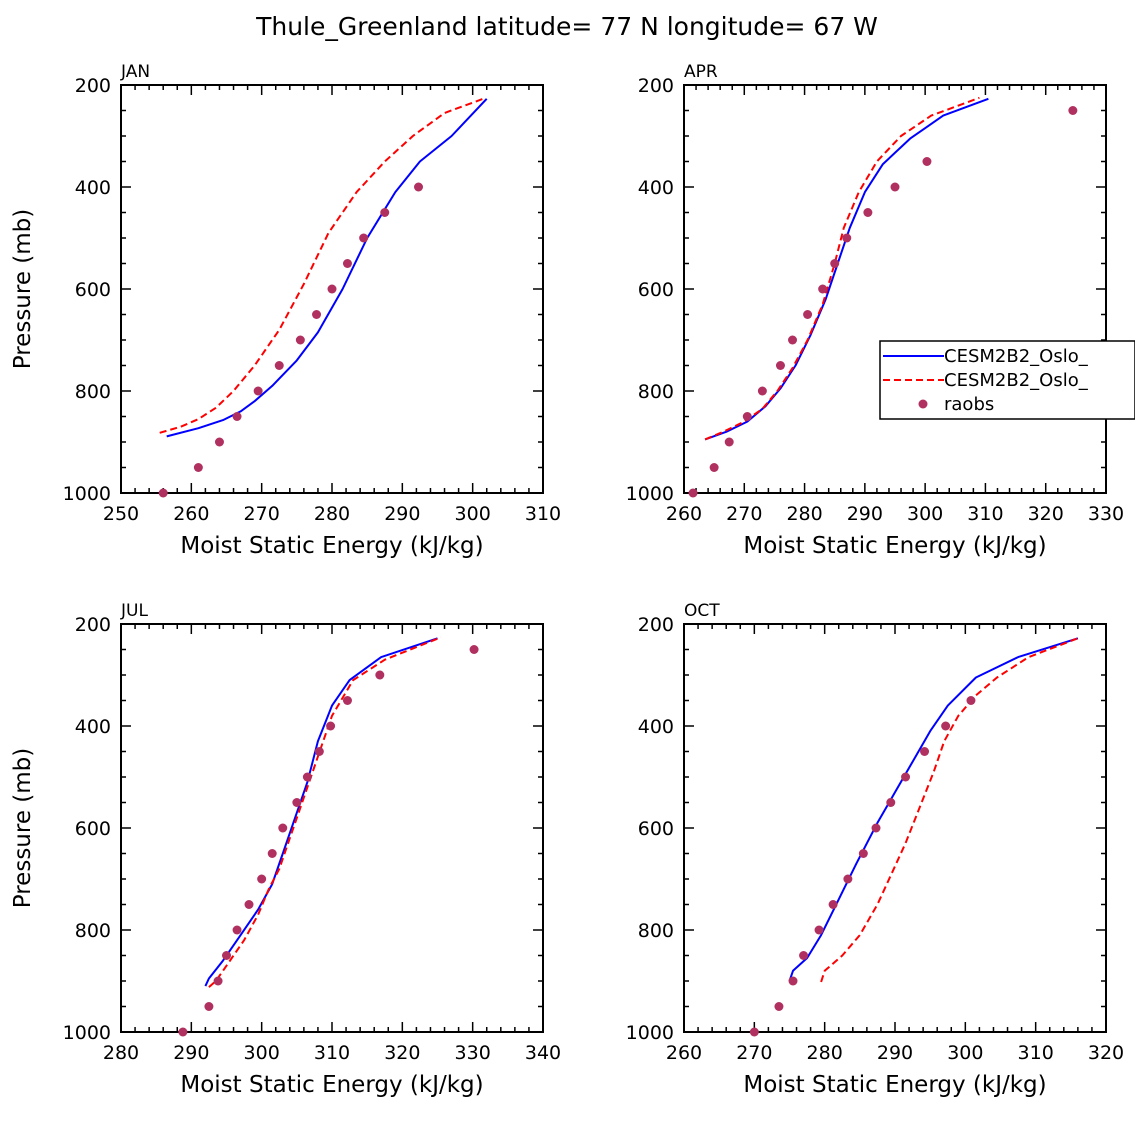 This screenshot has width=1135, height=1135. I want to click on y-tick-label: 1000, so click(87, 494).